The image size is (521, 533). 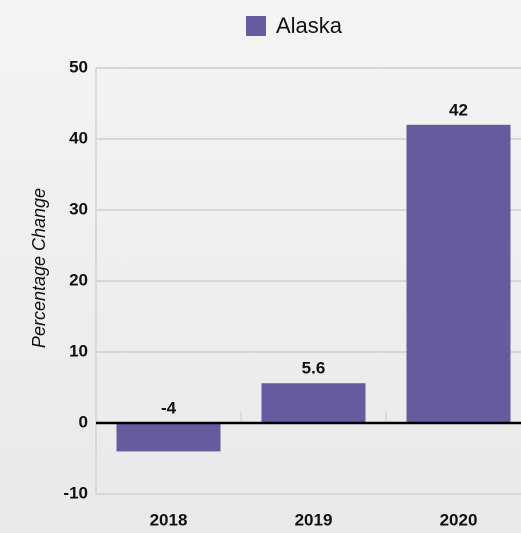 I want to click on y-tick-label: 10, so click(x=78, y=350).